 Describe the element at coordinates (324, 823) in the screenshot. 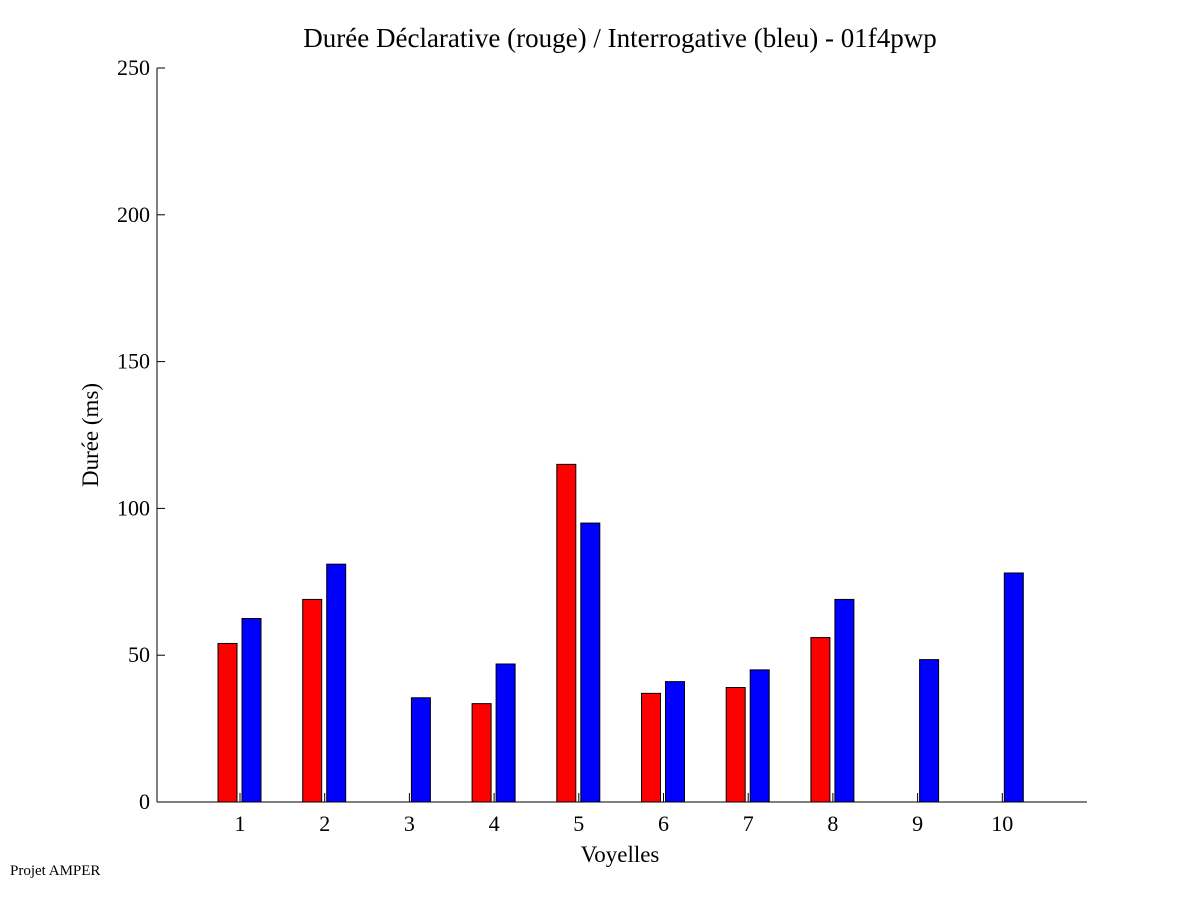

I see `x-tick-label: 2` at that location.